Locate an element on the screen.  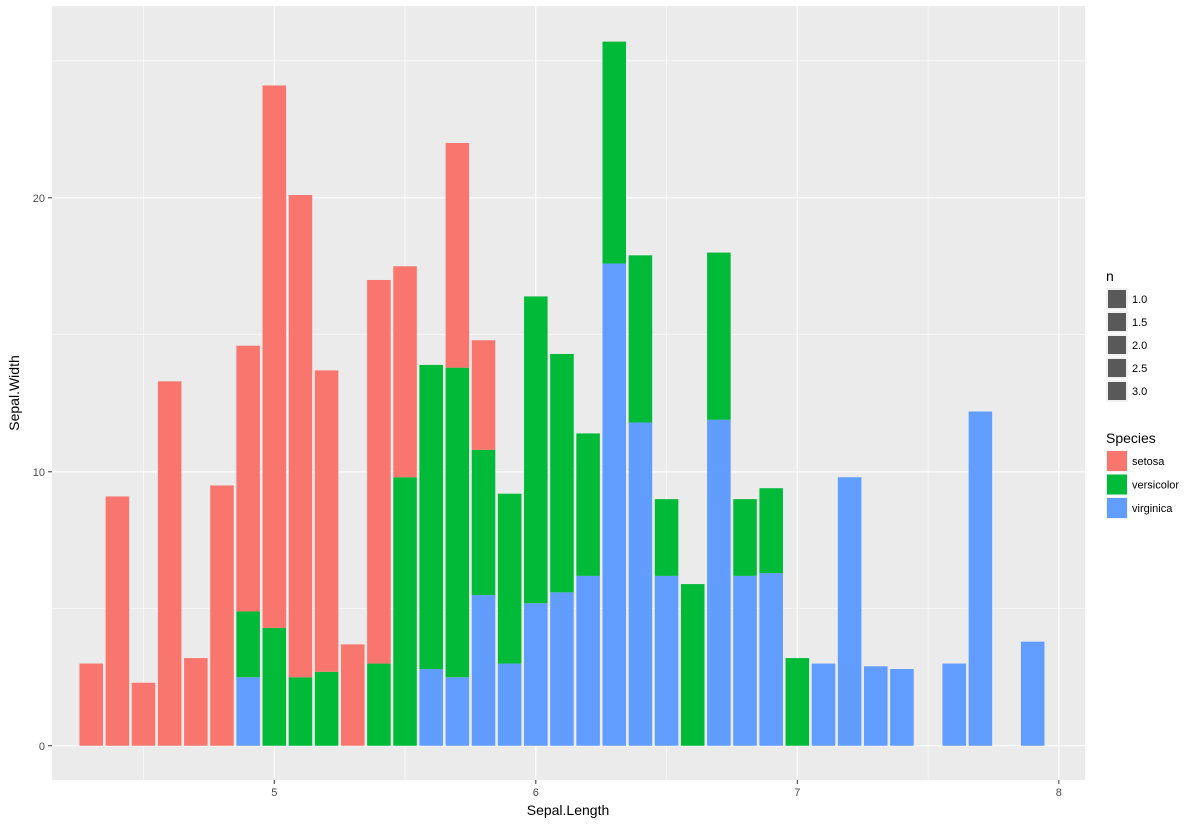
size-legend-label: 2.5 is located at coordinates (1139, 369).